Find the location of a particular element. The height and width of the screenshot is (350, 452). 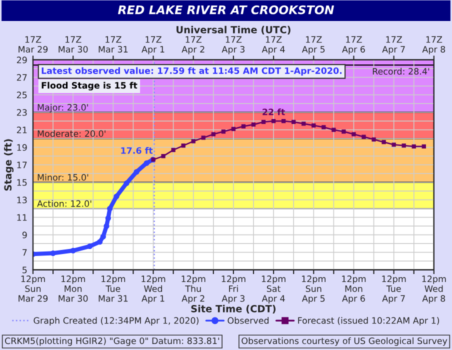

text: CRKM5(plotting HGIR2) "Gage 0" Datum: 833.81' is located at coordinates (112, 341).